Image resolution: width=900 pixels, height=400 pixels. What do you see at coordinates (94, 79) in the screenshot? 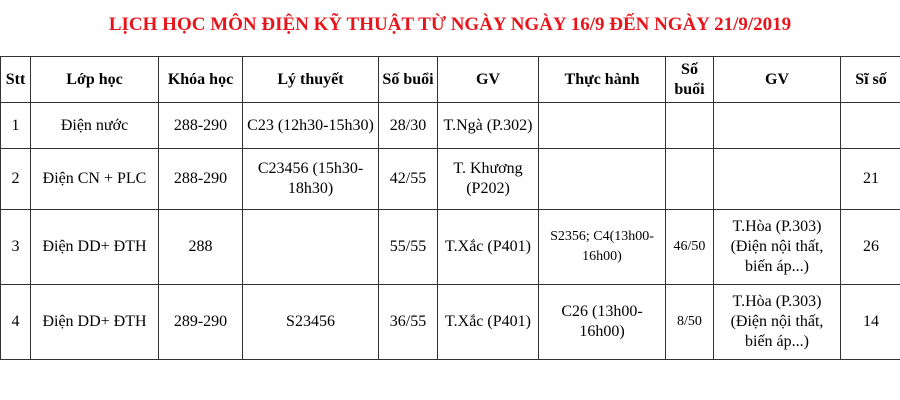
I see `header-class: Lớp học` at bounding box center [94, 79].